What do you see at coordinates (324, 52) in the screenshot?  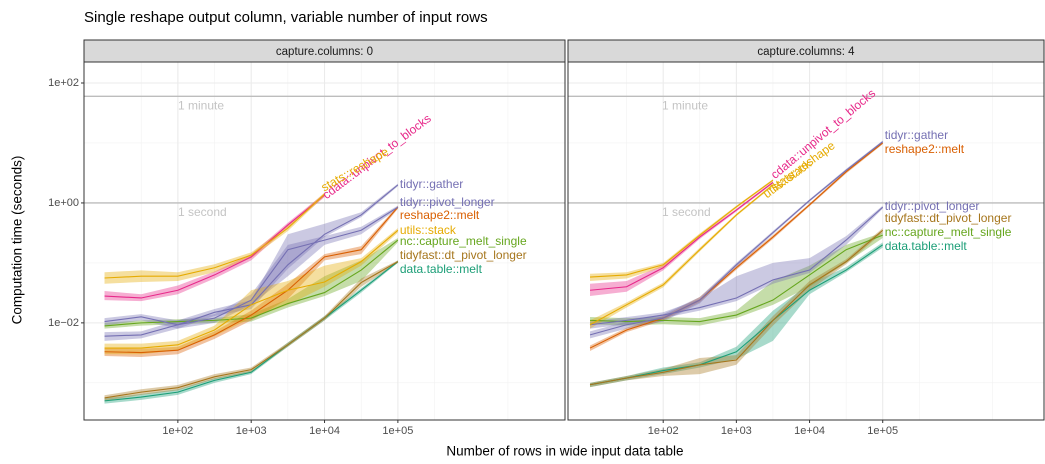 I see `strip-title: capture.columns: 0` at bounding box center [324, 52].